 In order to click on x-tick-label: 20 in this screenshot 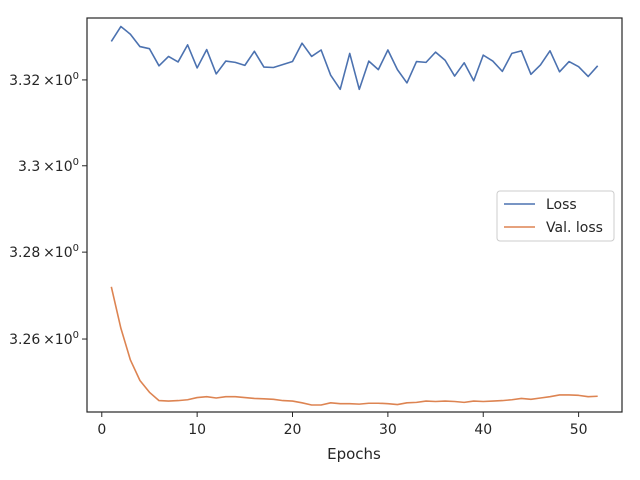, I will do `click(293, 430)`.